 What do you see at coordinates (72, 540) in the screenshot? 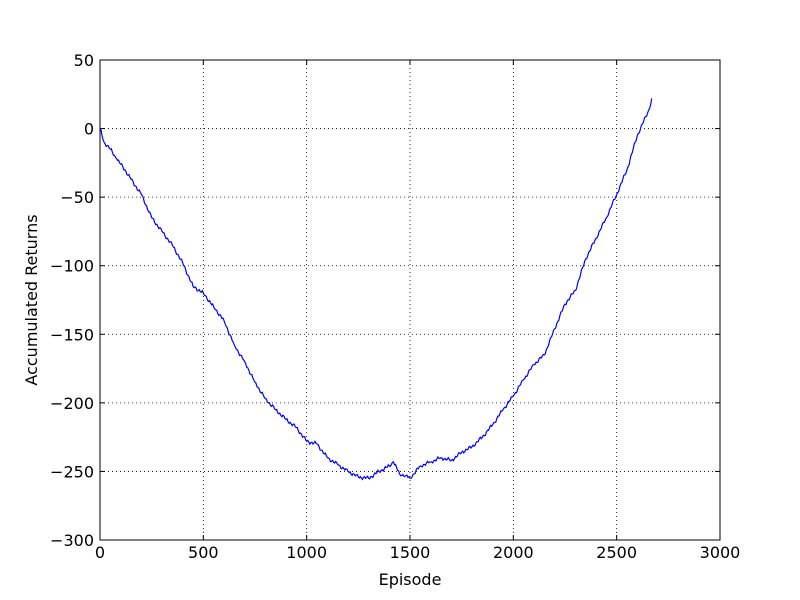
I see `y-tick-label: −300` at bounding box center [72, 540].